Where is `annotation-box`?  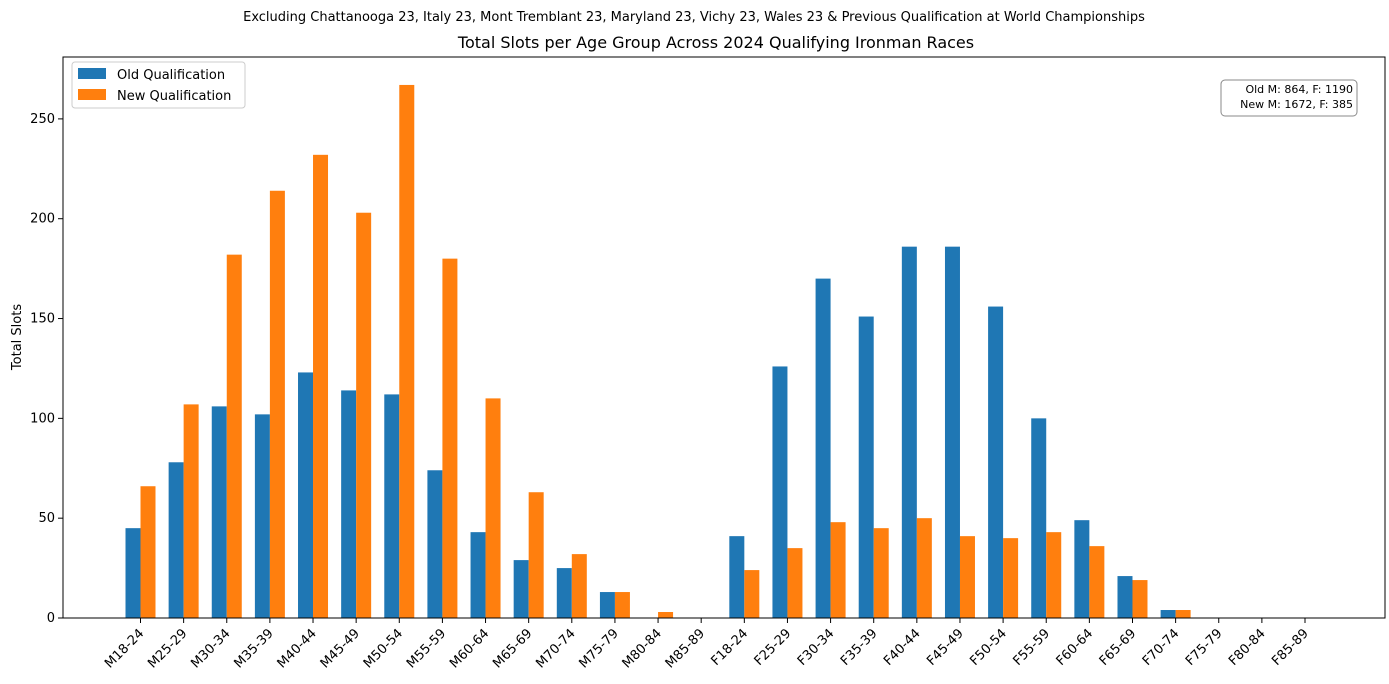 annotation-box is located at coordinates (1289, 98).